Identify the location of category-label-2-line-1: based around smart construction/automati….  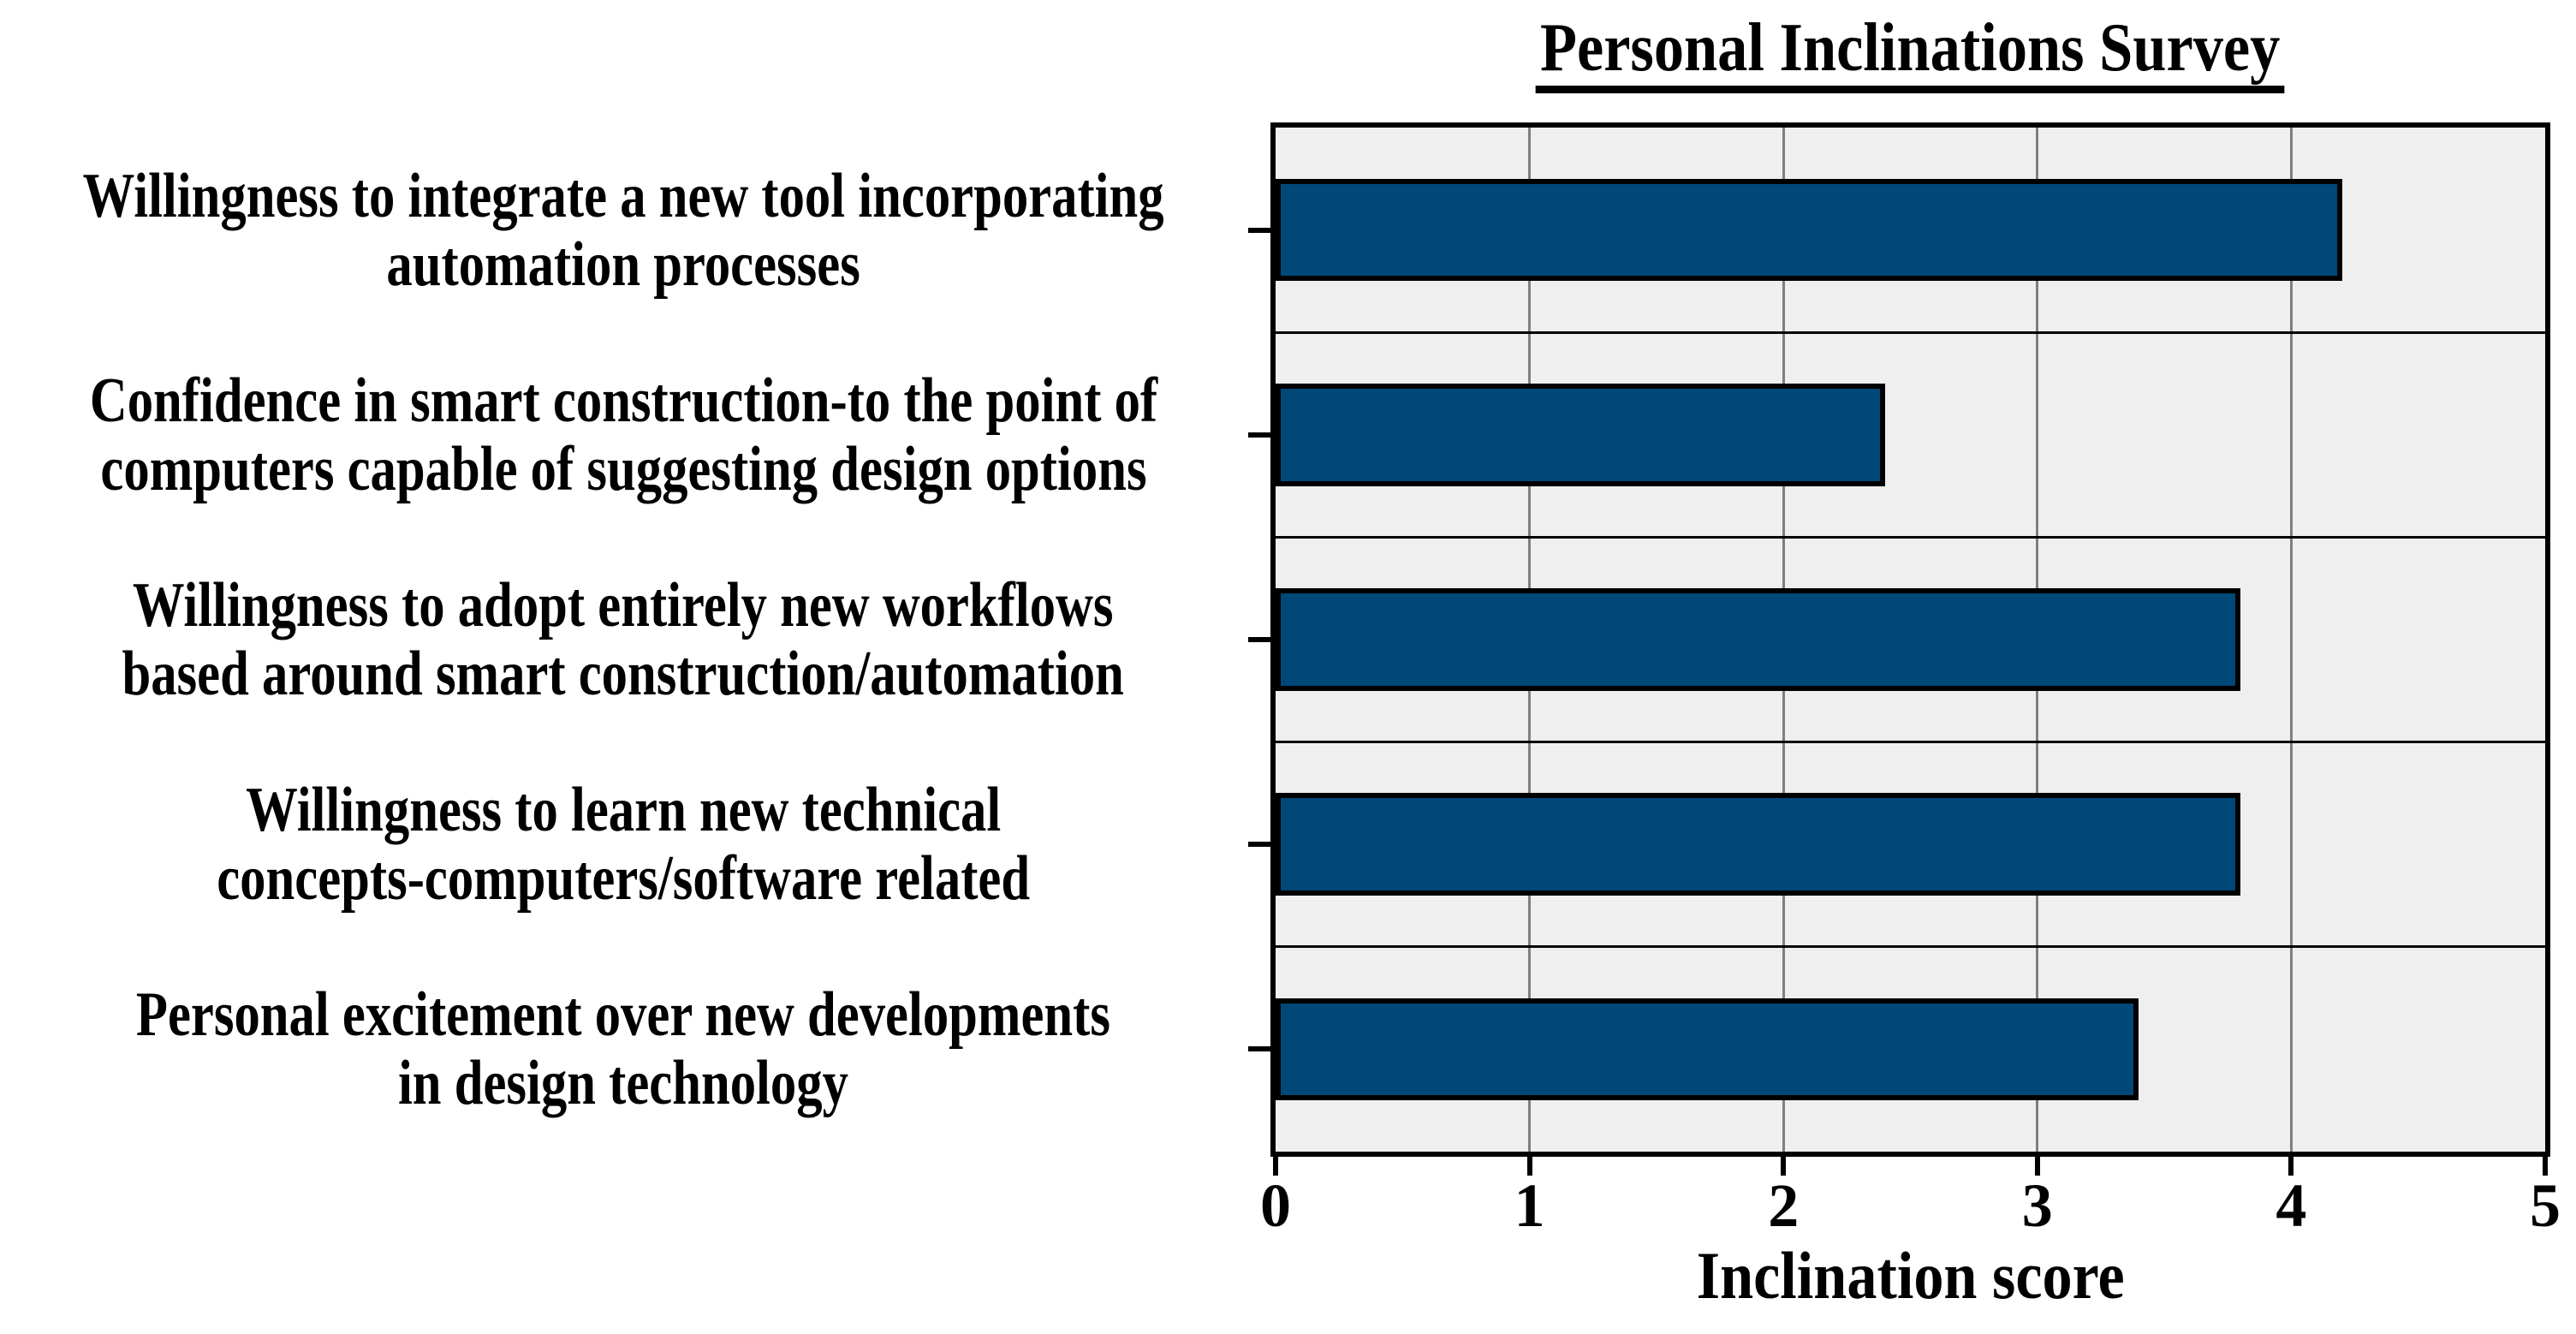
(623, 673).